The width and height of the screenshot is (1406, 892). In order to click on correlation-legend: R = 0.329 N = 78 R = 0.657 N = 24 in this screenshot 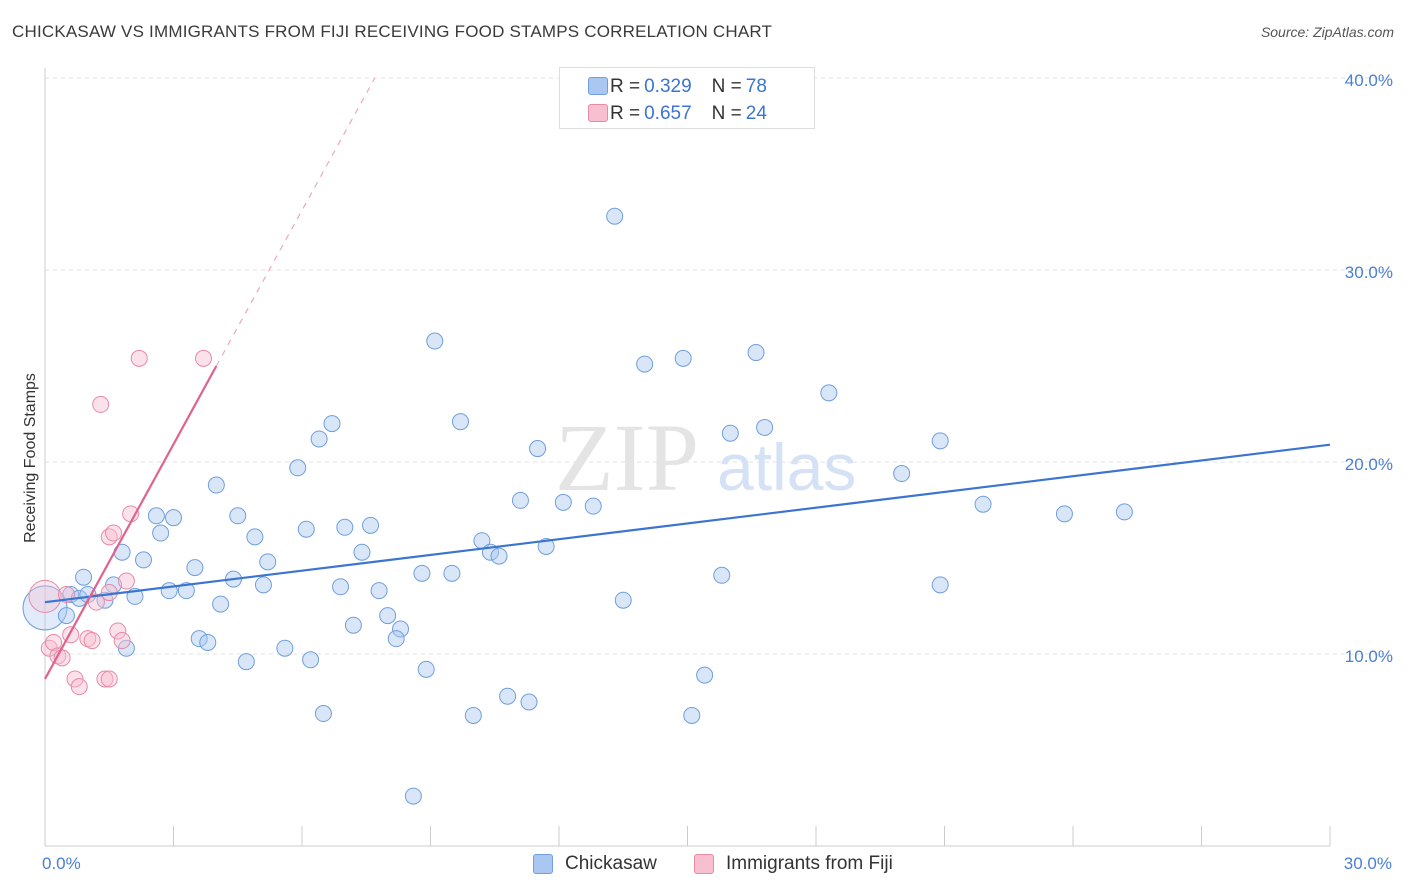, I will do `click(687, 98)`.